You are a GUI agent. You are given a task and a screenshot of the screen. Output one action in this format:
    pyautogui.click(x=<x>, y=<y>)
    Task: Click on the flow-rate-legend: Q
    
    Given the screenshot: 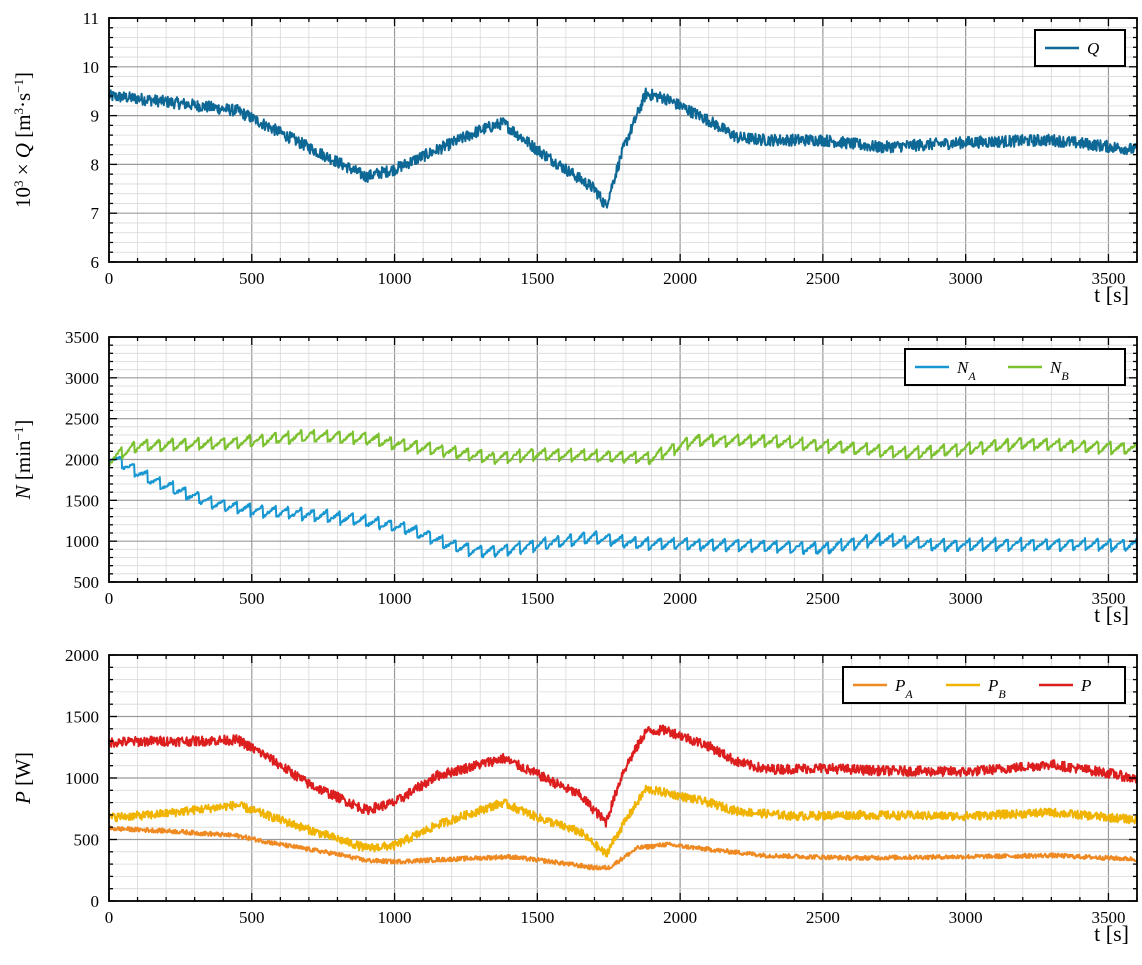 What is the action you would take?
    pyautogui.click(x=1080, y=48)
    